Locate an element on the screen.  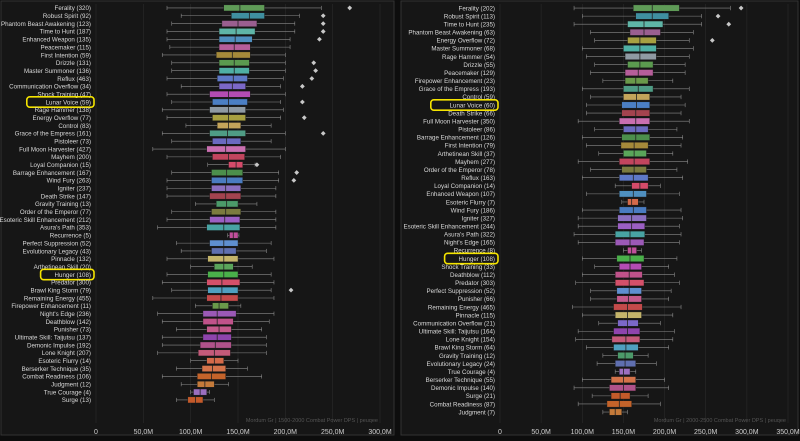
box-row: Mayhem (277) is located at coordinates (571, 162).